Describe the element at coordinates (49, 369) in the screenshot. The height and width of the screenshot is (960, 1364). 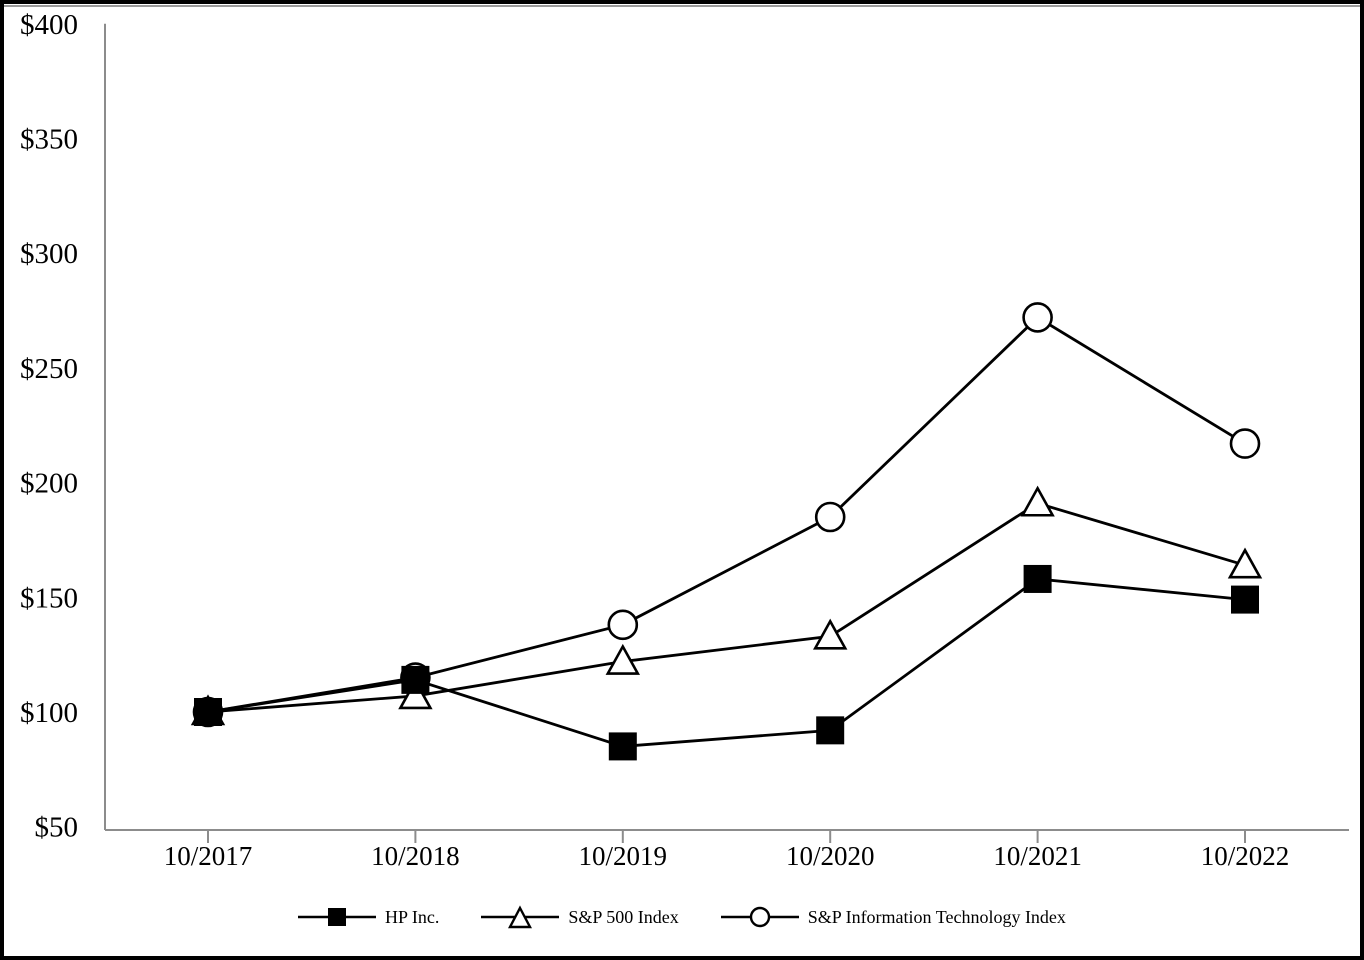
I see `y-tick-label: $250` at that location.